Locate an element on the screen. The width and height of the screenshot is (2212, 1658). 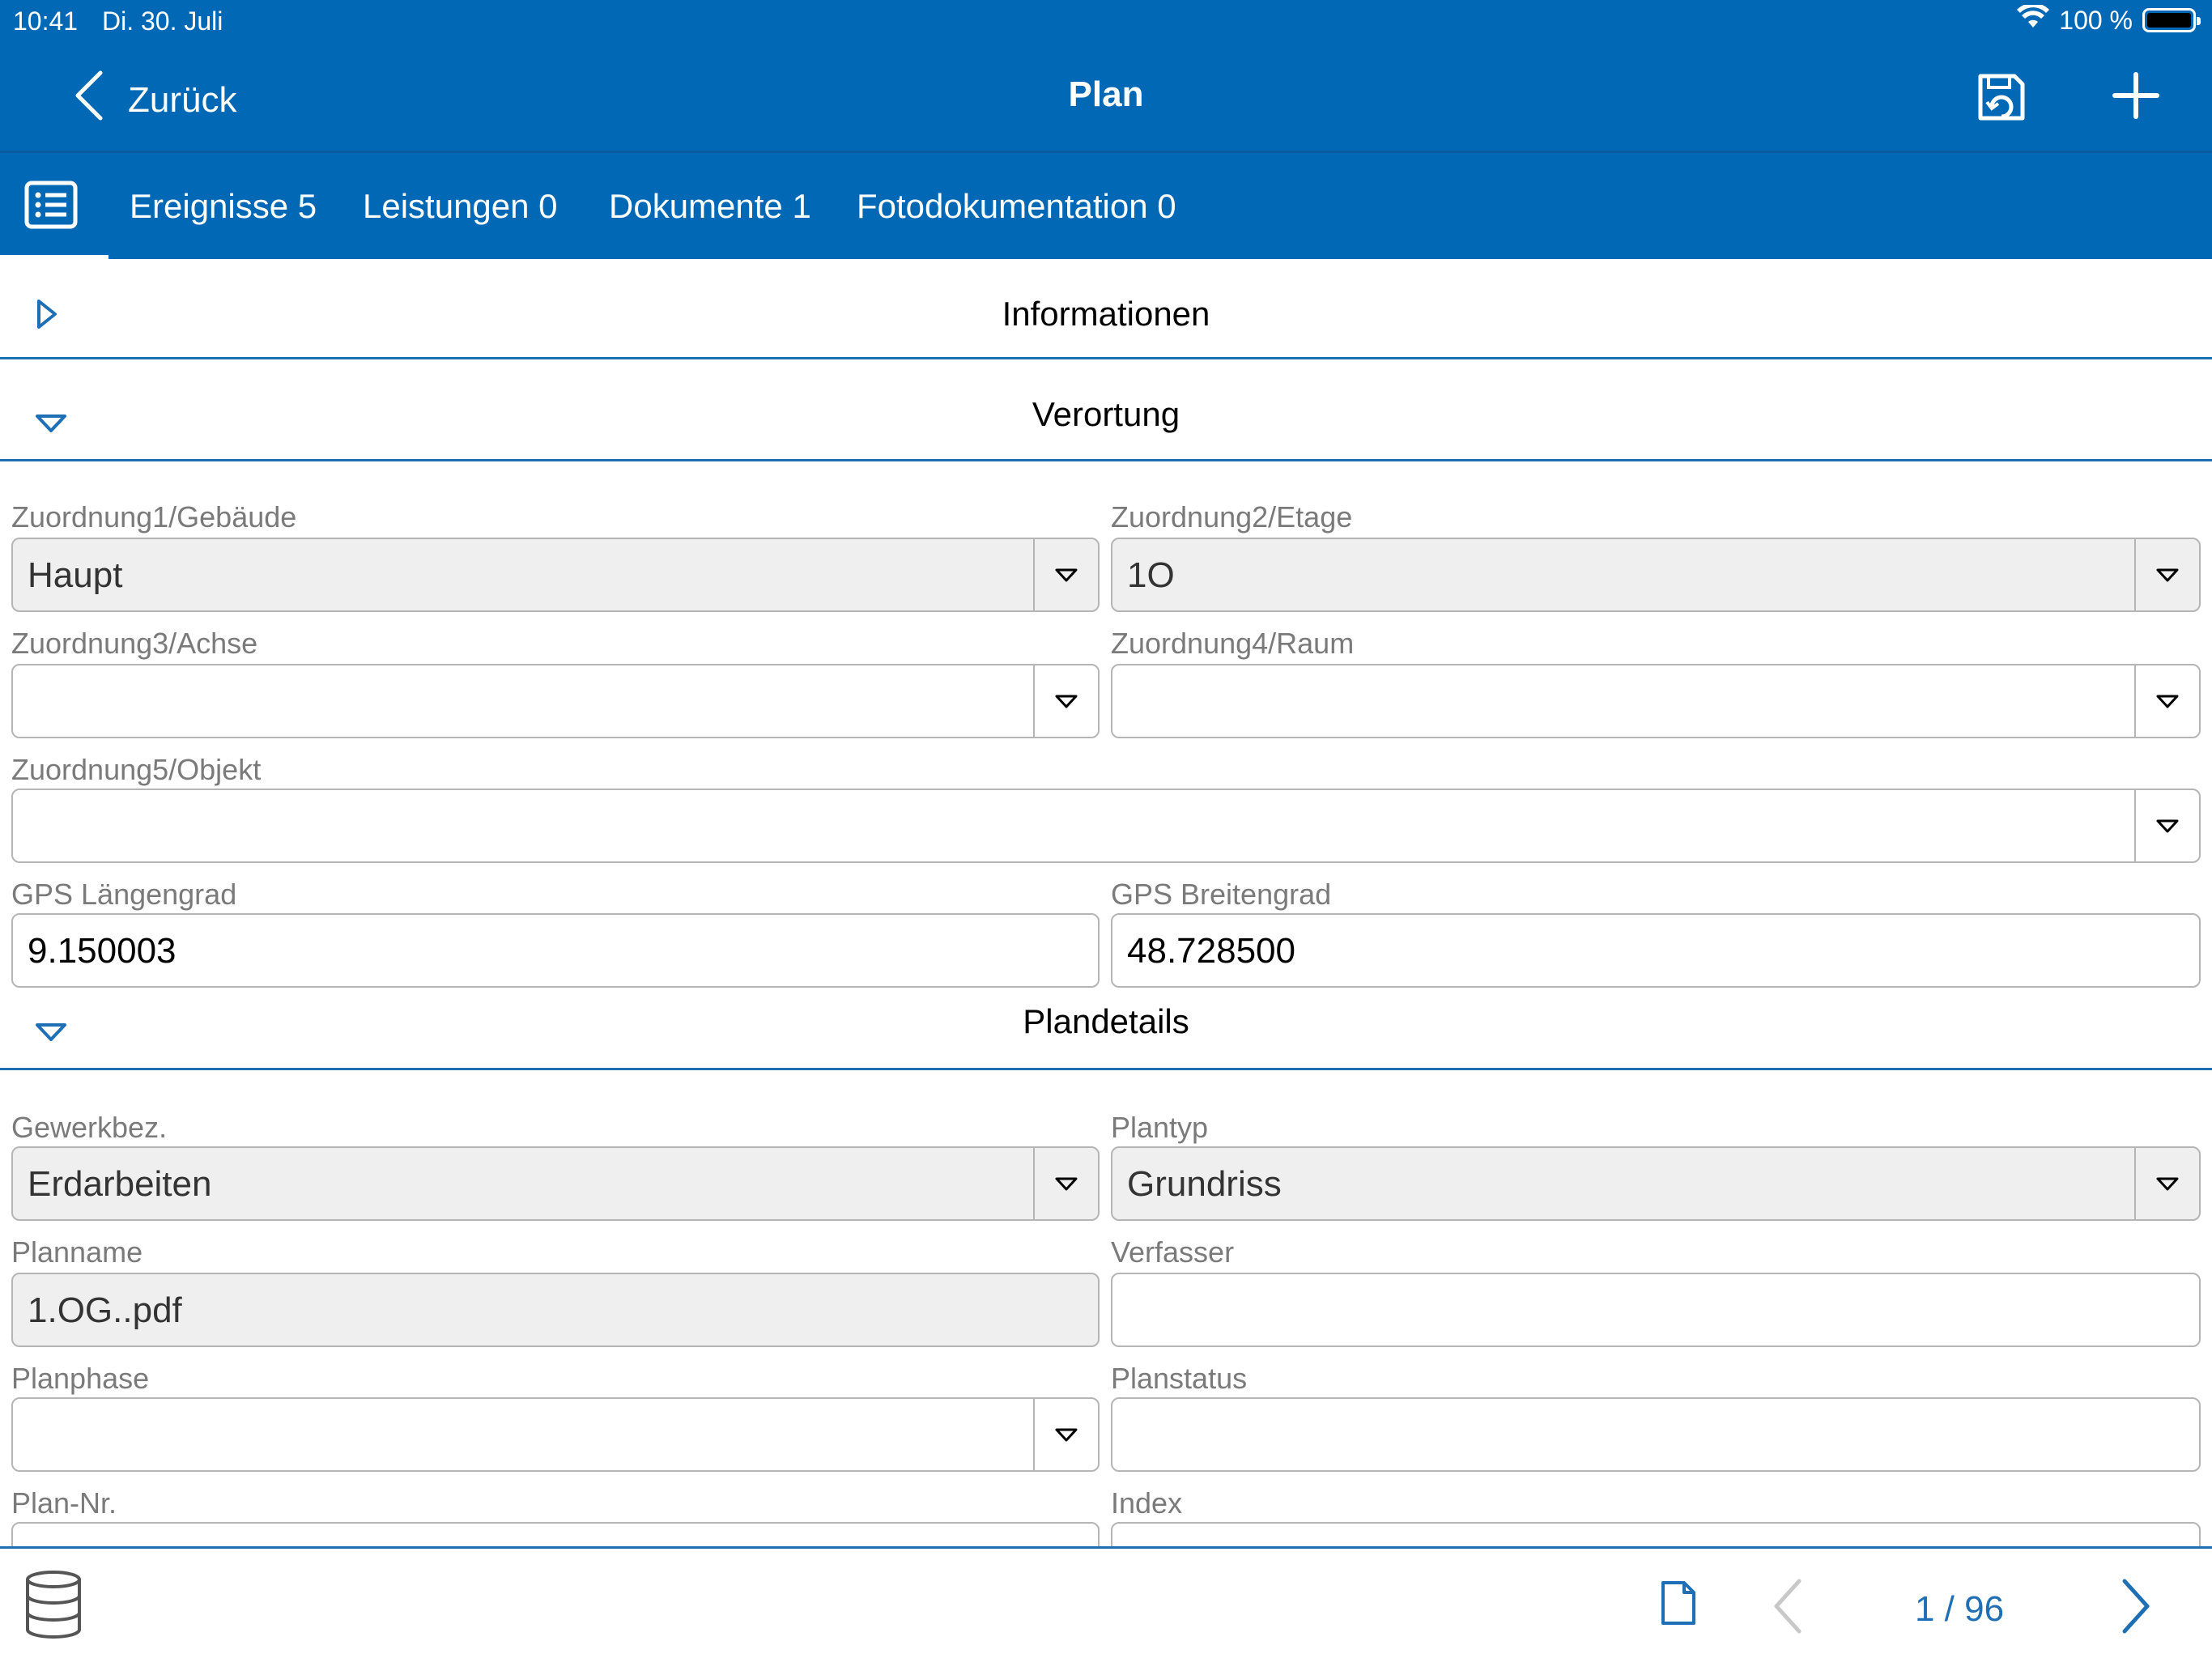
list-icon is located at coordinates (51, 206).